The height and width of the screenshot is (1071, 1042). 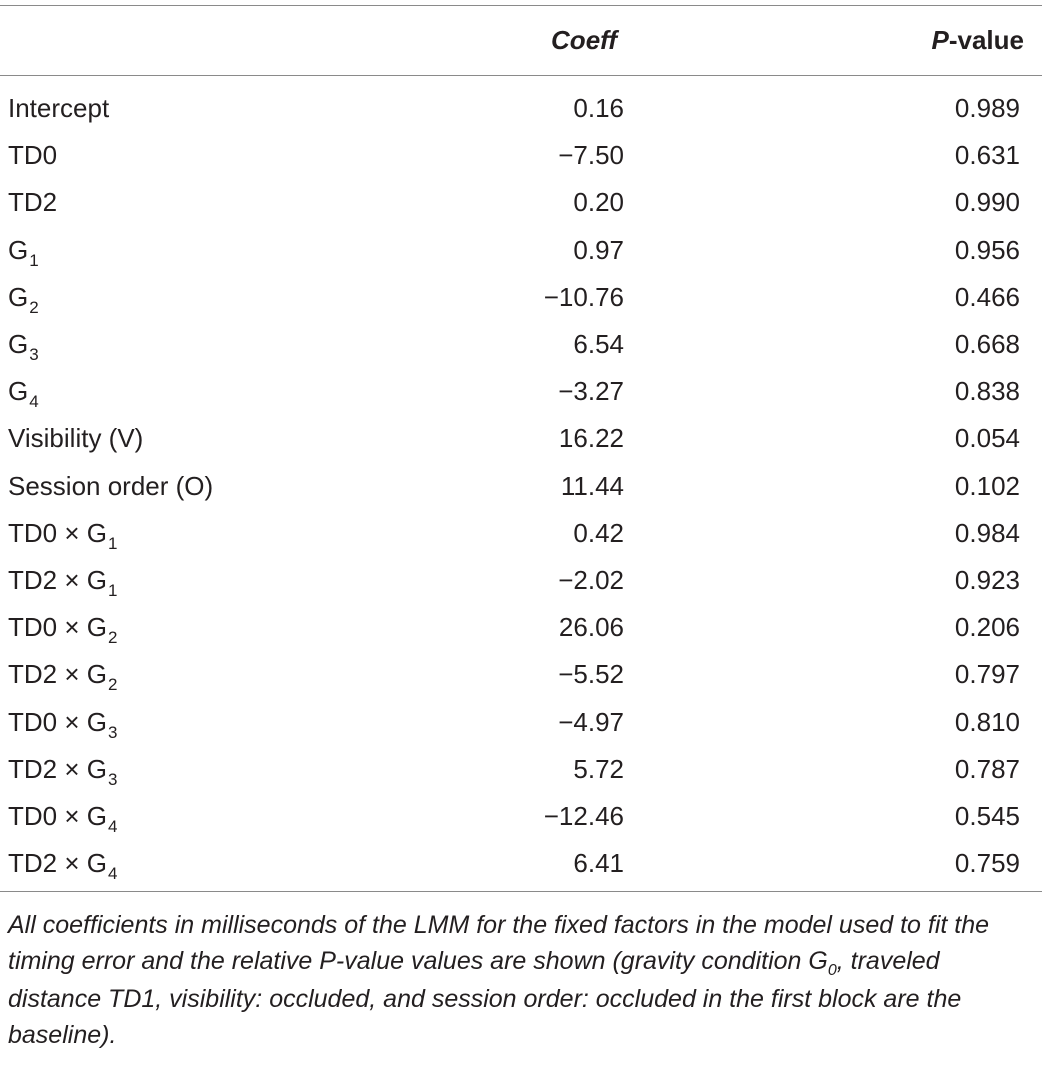 I want to click on row-pvalue: 0.668, so click(x=987, y=344).